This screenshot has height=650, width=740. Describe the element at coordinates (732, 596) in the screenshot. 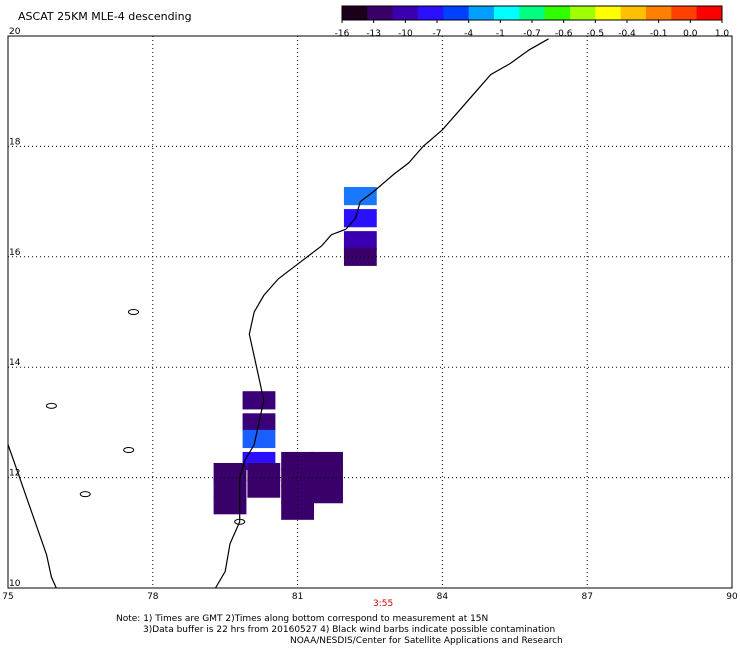

I see `lon-tick-label: 90` at that location.